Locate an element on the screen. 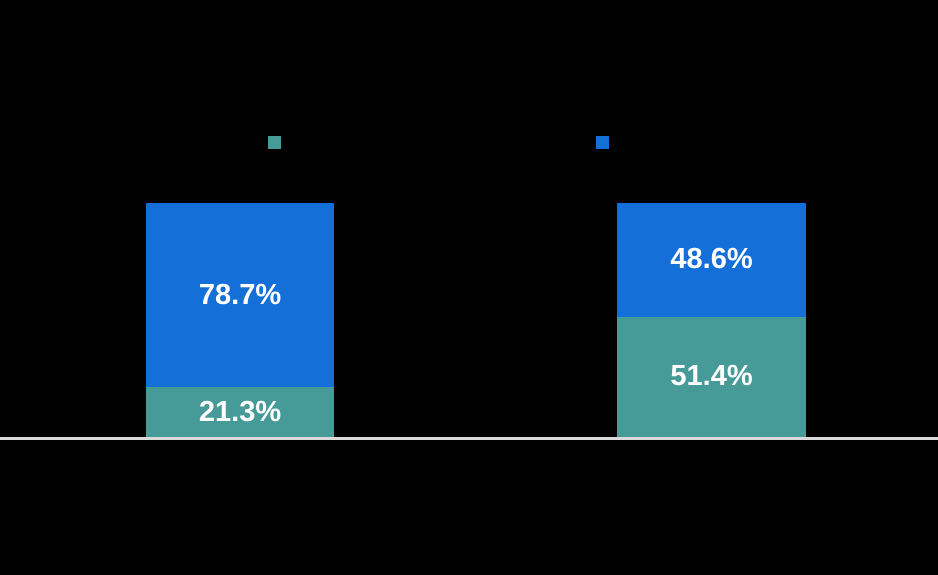 Image resolution: width=938 pixels, height=575 pixels. segment-label: 21.3% is located at coordinates (240, 411).